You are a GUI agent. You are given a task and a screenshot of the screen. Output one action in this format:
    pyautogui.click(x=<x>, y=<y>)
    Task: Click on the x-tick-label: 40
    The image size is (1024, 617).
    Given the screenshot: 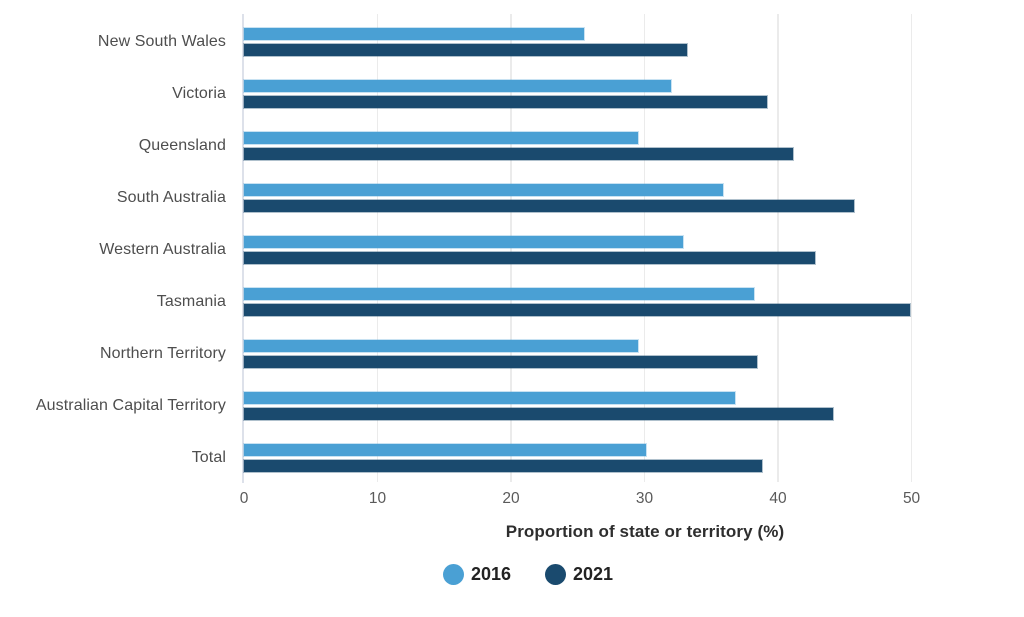 What is the action you would take?
    pyautogui.click(x=778, y=498)
    